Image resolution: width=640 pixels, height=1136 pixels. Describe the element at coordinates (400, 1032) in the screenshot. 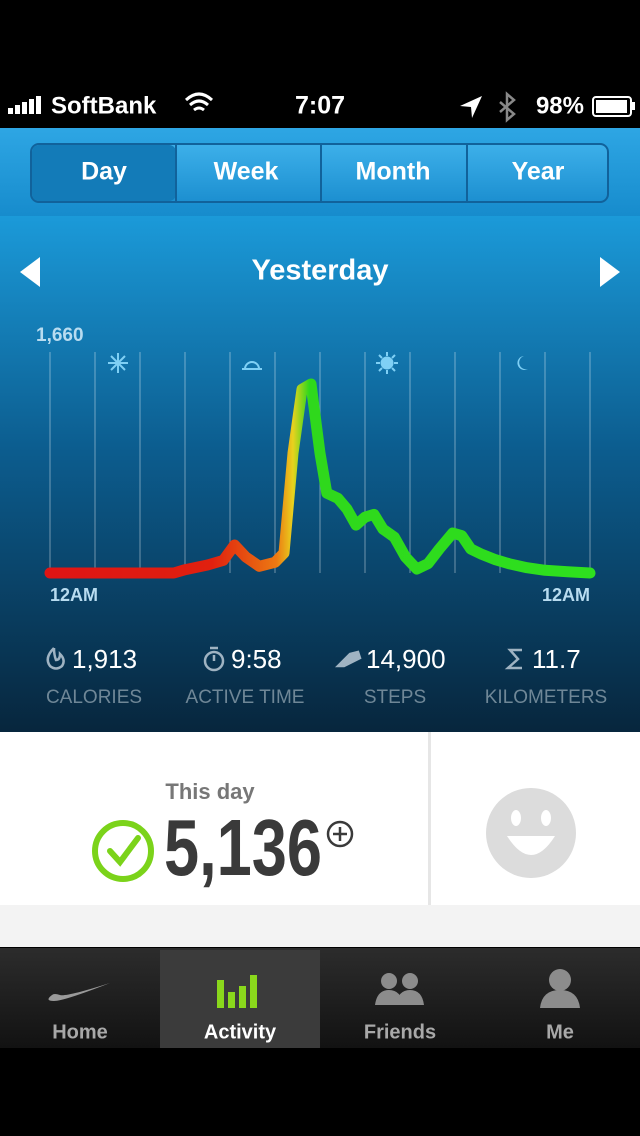

I see `tab-label: Friends` at that location.